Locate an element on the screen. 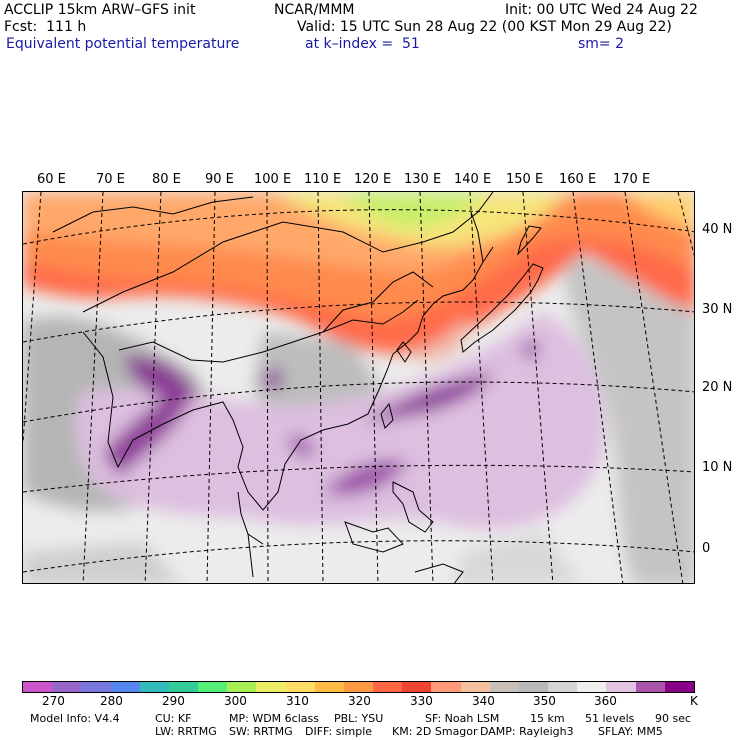 Image resolution: width=740 pixels, height=740 pixels. colorbar-tick: 270 is located at coordinates (53, 701).